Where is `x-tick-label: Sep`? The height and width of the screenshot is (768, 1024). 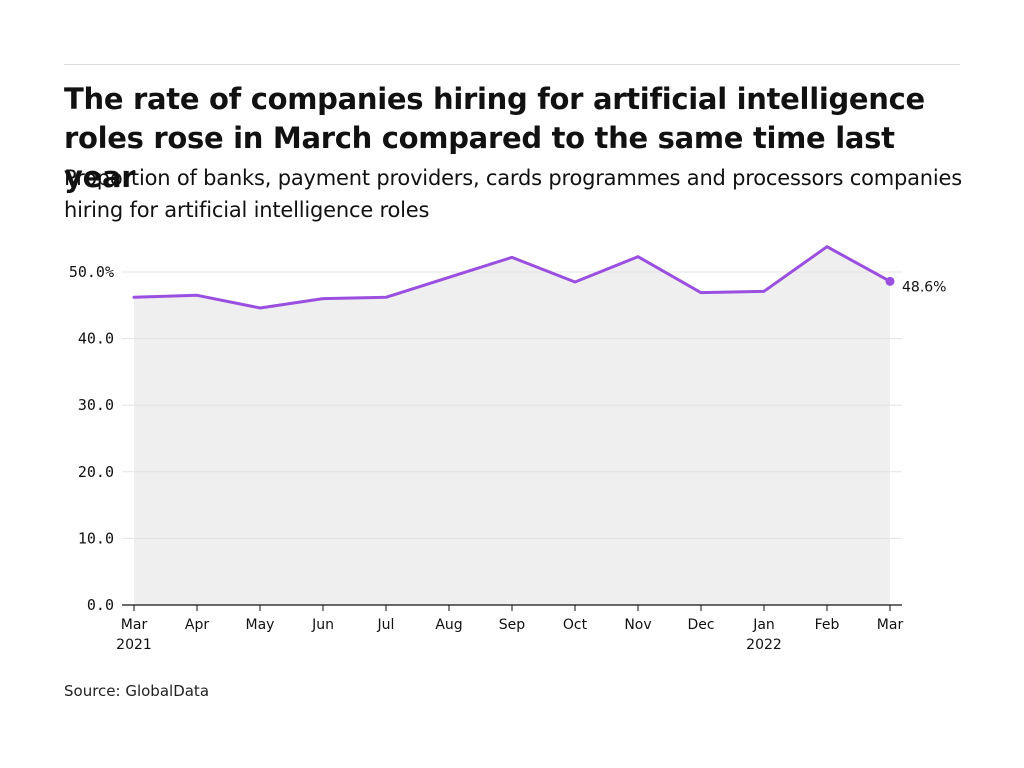 x-tick-label: Sep is located at coordinates (512, 625).